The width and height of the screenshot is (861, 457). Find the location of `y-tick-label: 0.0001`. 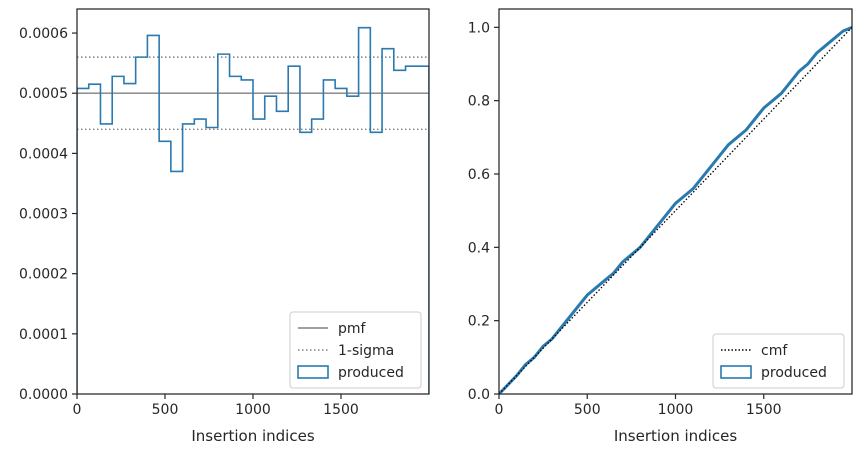

y-tick-label: 0.0001 is located at coordinates (43, 335).